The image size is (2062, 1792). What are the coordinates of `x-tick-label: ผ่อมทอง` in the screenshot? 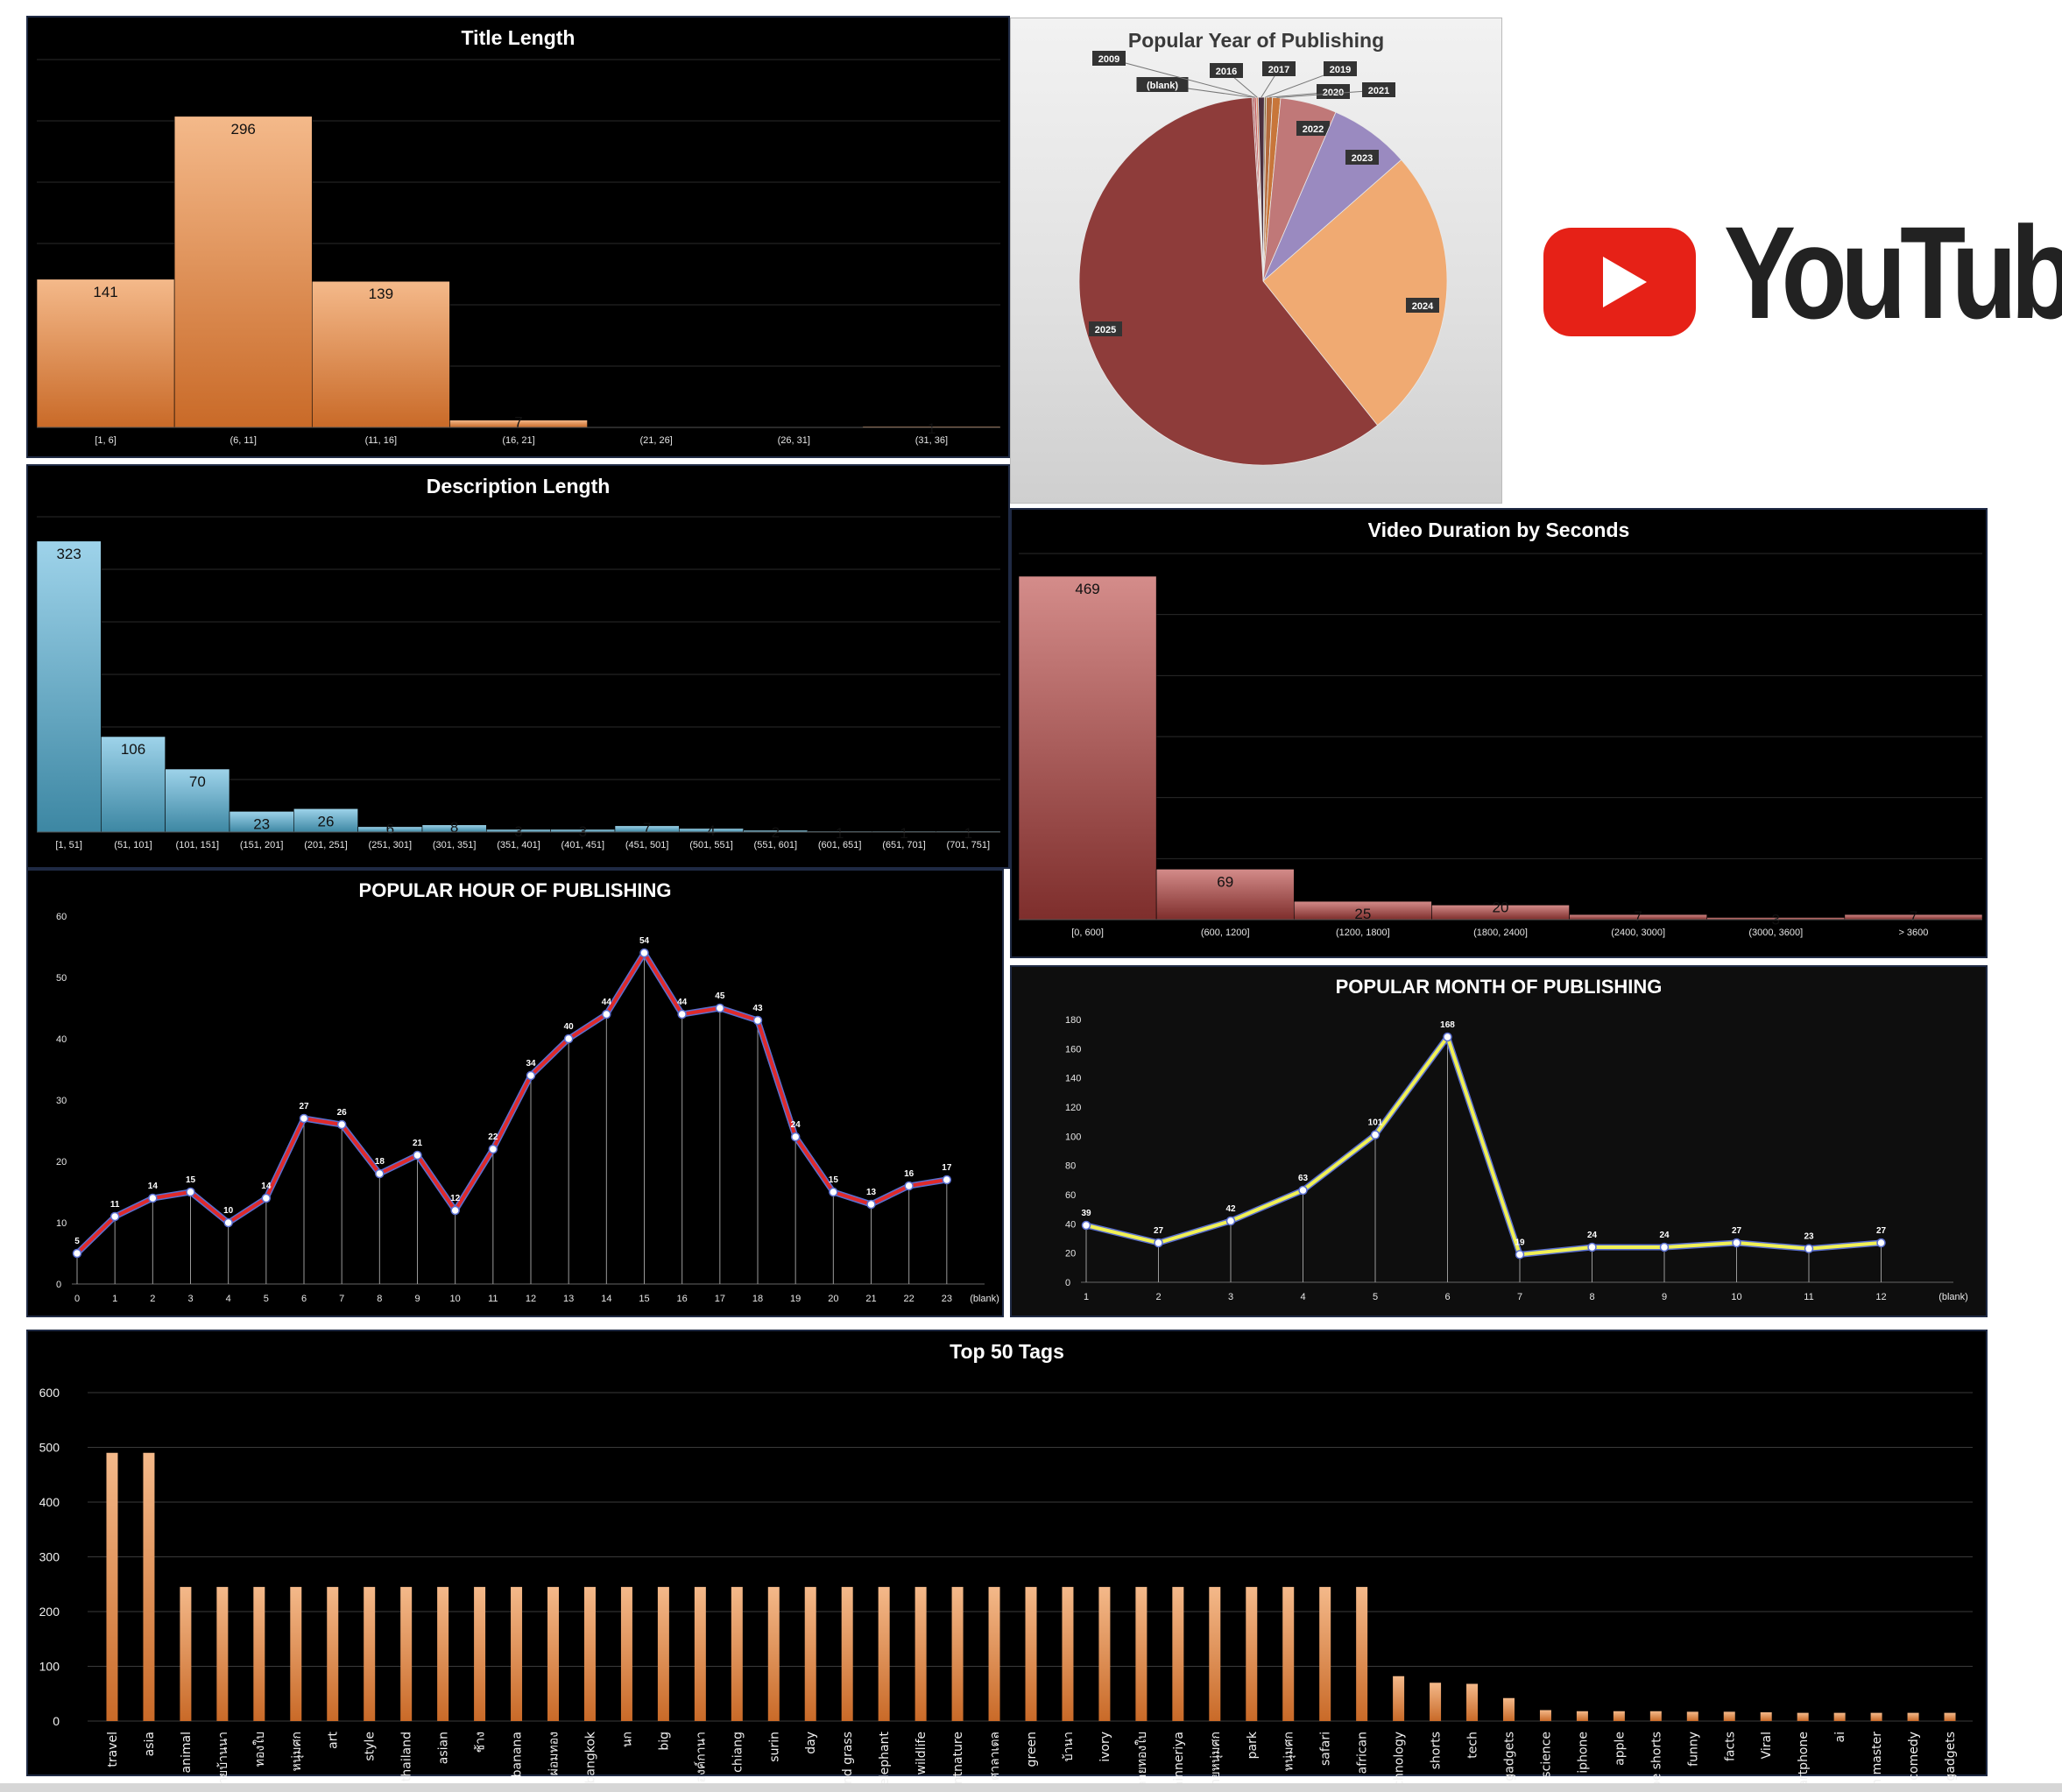 It's located at (554, 1753).